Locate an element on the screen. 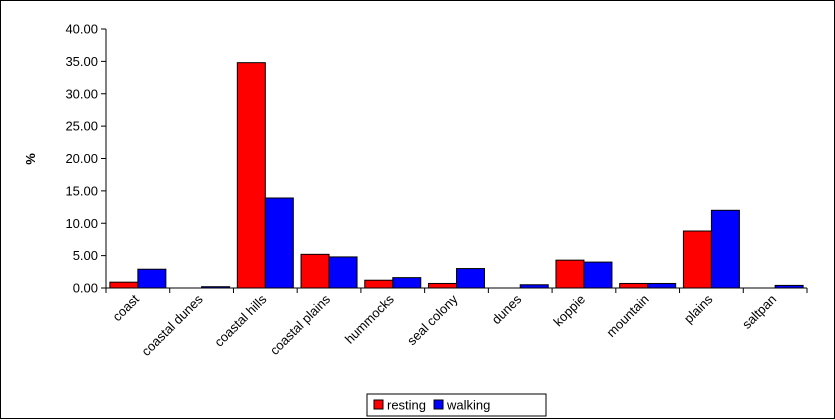  legend-label-walking: walking is located at coordinates (468, 405).